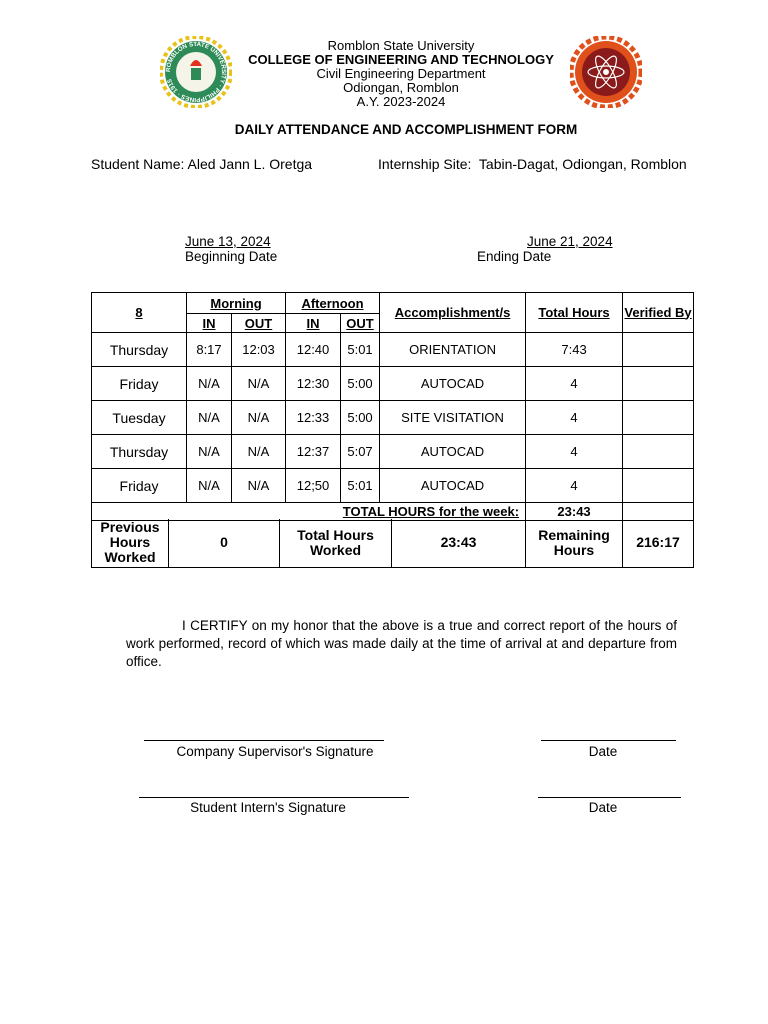 This screenshot has width=768, height=1024. I want to click on internship-site-label: Internship Site:, so click(425, 164).